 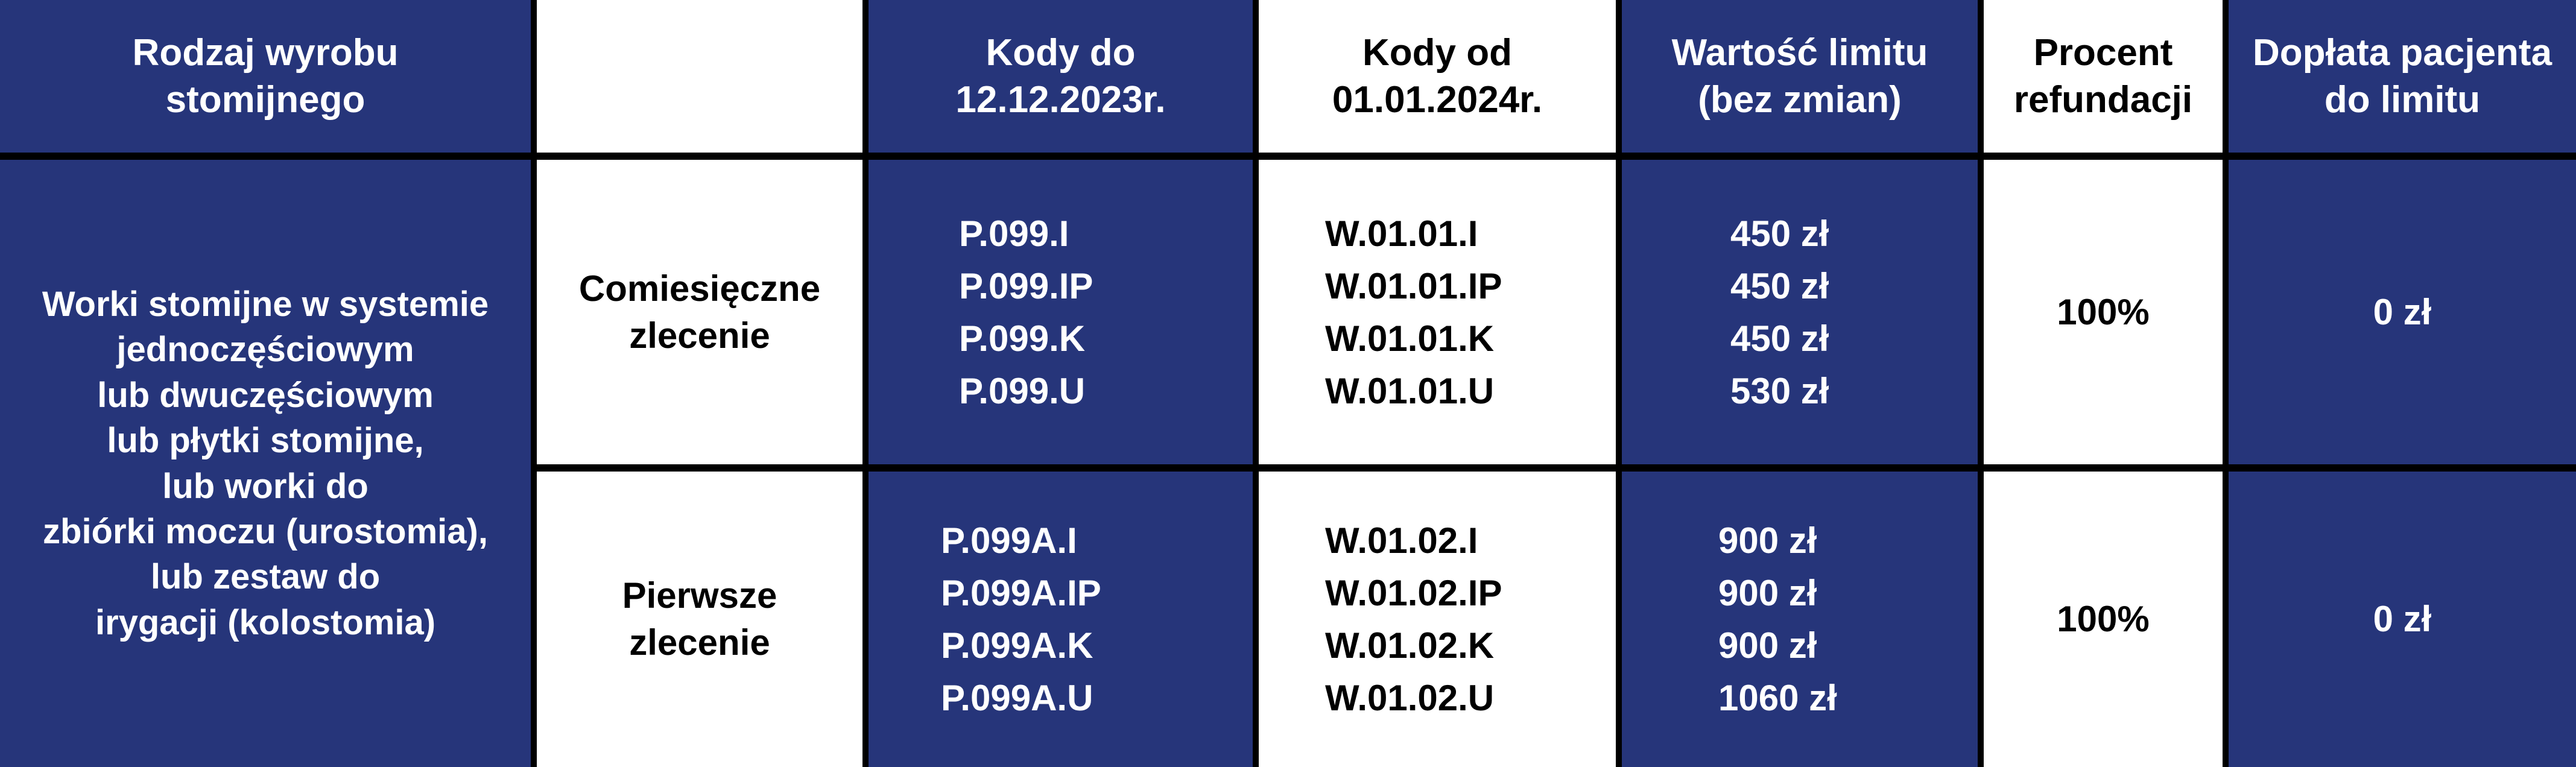 I want to click on order-type: Comiesięczne zlecenie, so click(x=699, y=312).